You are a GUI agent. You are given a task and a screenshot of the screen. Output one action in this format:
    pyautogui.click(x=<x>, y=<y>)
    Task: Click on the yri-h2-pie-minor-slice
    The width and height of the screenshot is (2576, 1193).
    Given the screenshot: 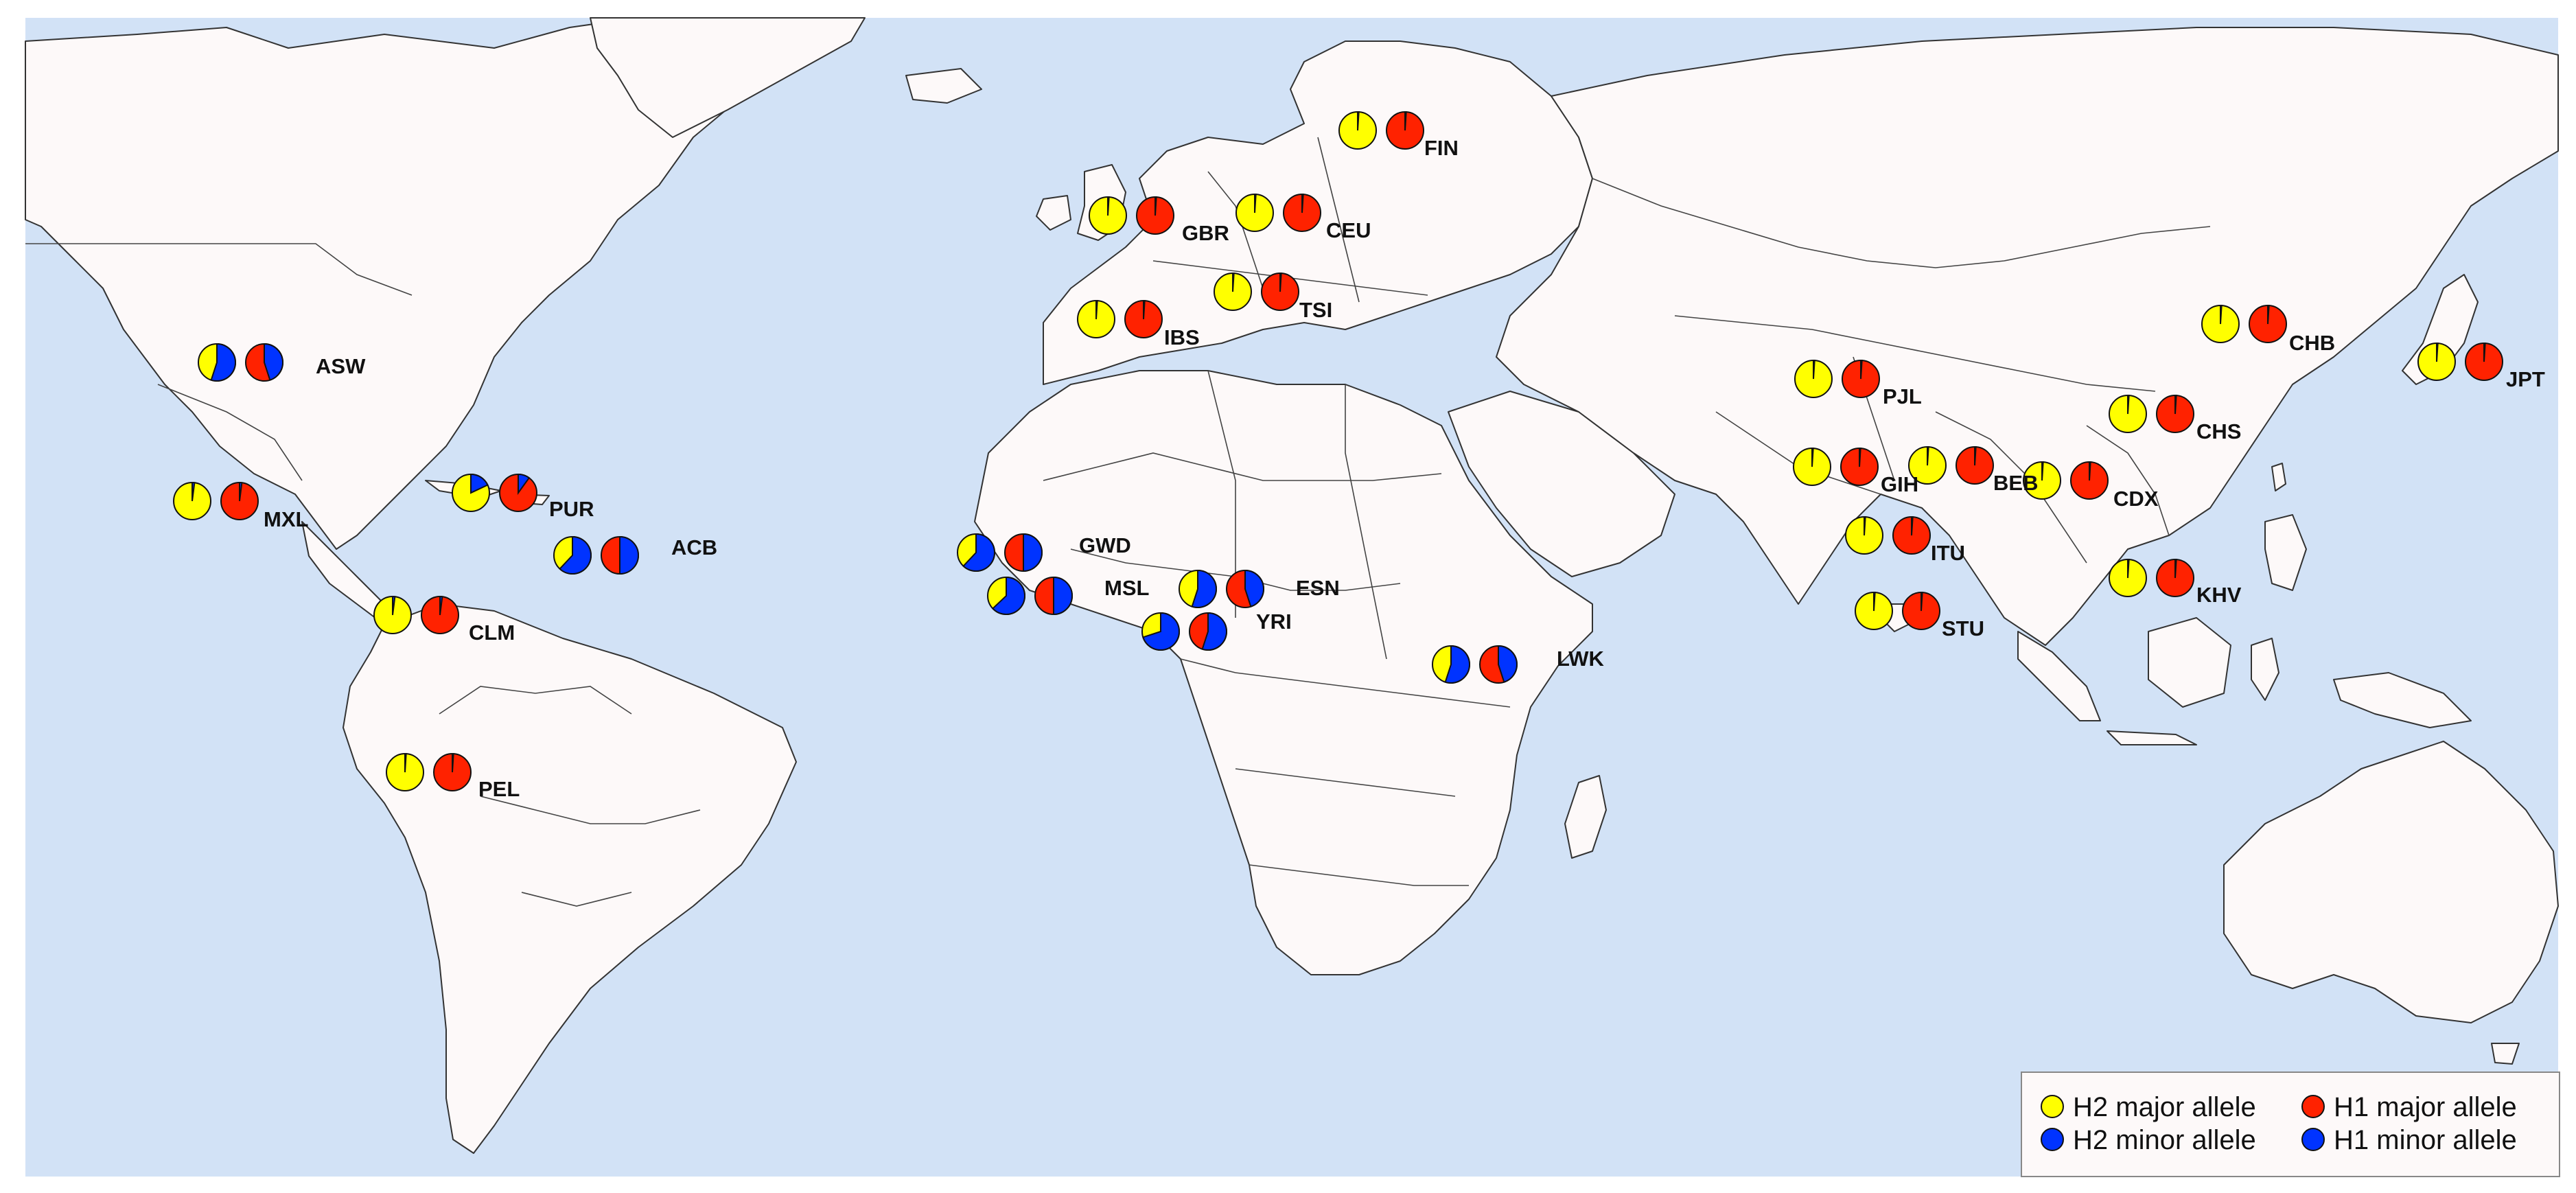 What is the action you would take?
    pyautogui.click(x=1161, y=631)
    